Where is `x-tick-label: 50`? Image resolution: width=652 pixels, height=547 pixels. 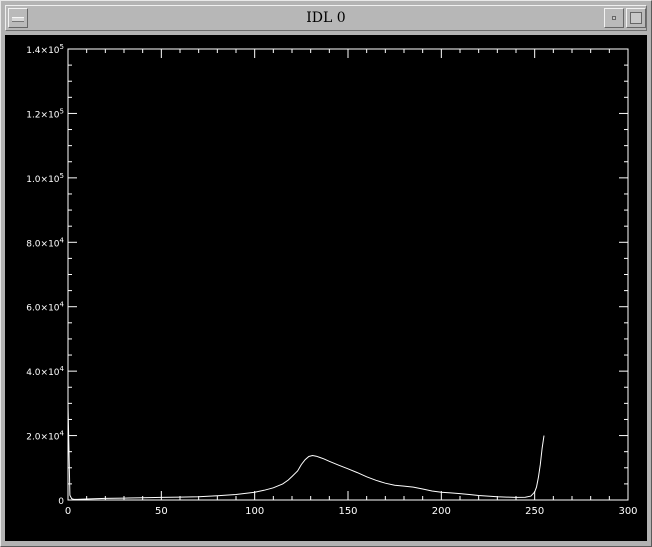 x-tick-label: 50 is located at coordinates (161, 511).